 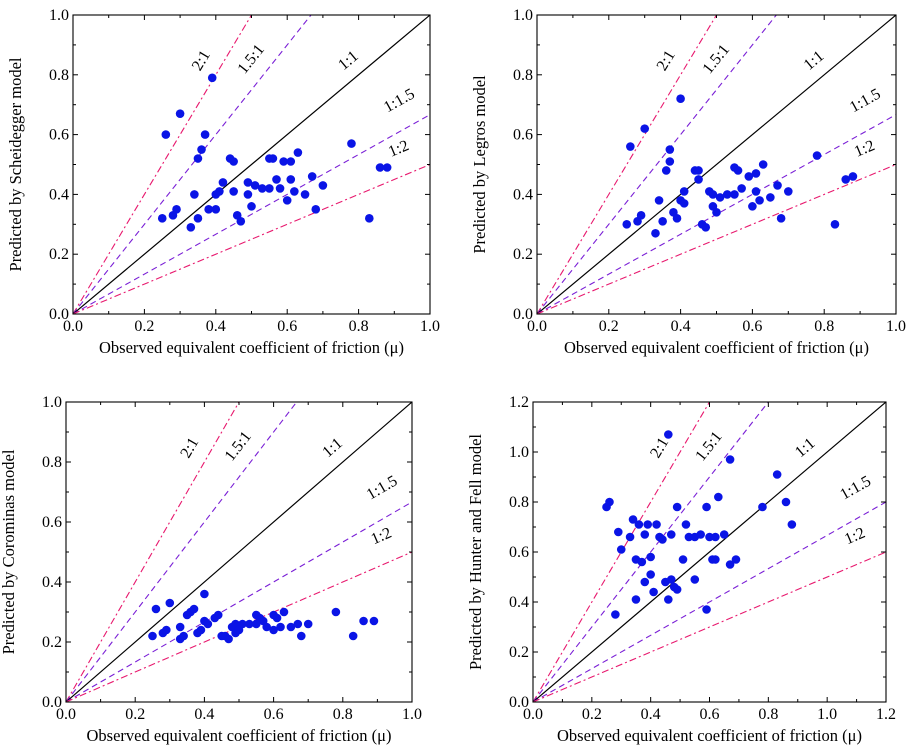 What do you see at coordinates (9, 551) in the screenshot?
I see `y-axis-title: Predicted by Corominas model` at bounding box center [9, 551].